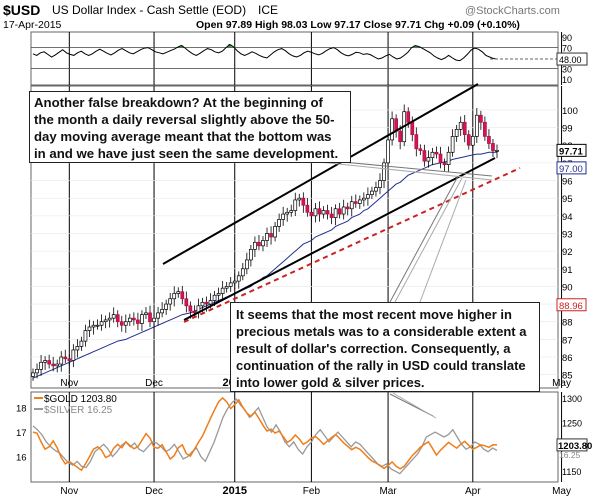  What do you see at coordinates (571, 150) in the screenshot?
I see `price-tag-box` at bounding box center [571, 150].